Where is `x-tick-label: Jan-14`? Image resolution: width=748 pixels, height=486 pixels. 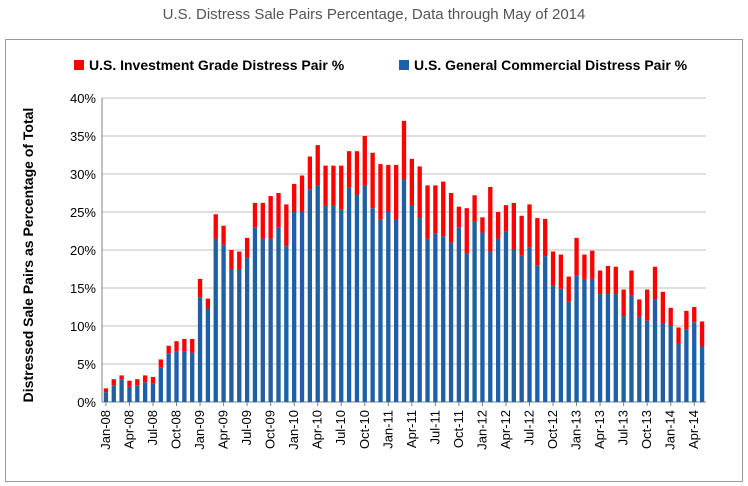
x-tick-label: Jan-14 is located at coordinates (670, 430).